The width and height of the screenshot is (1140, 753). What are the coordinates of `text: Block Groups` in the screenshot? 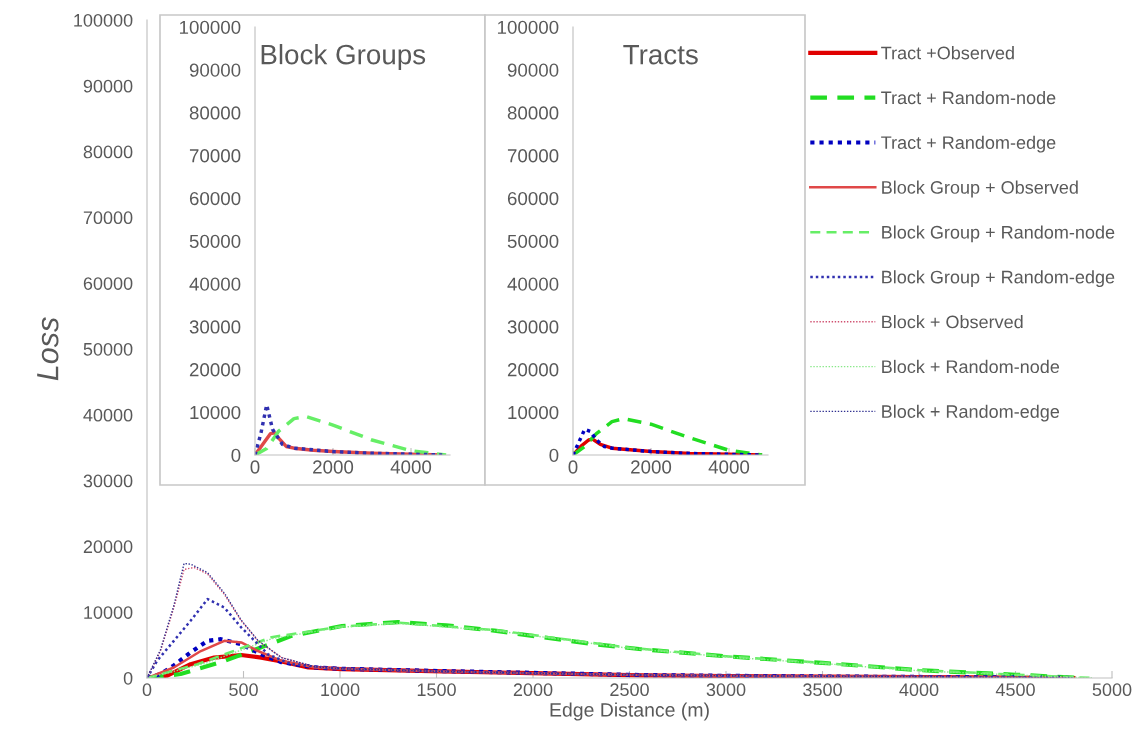 It's located at (343, 57).